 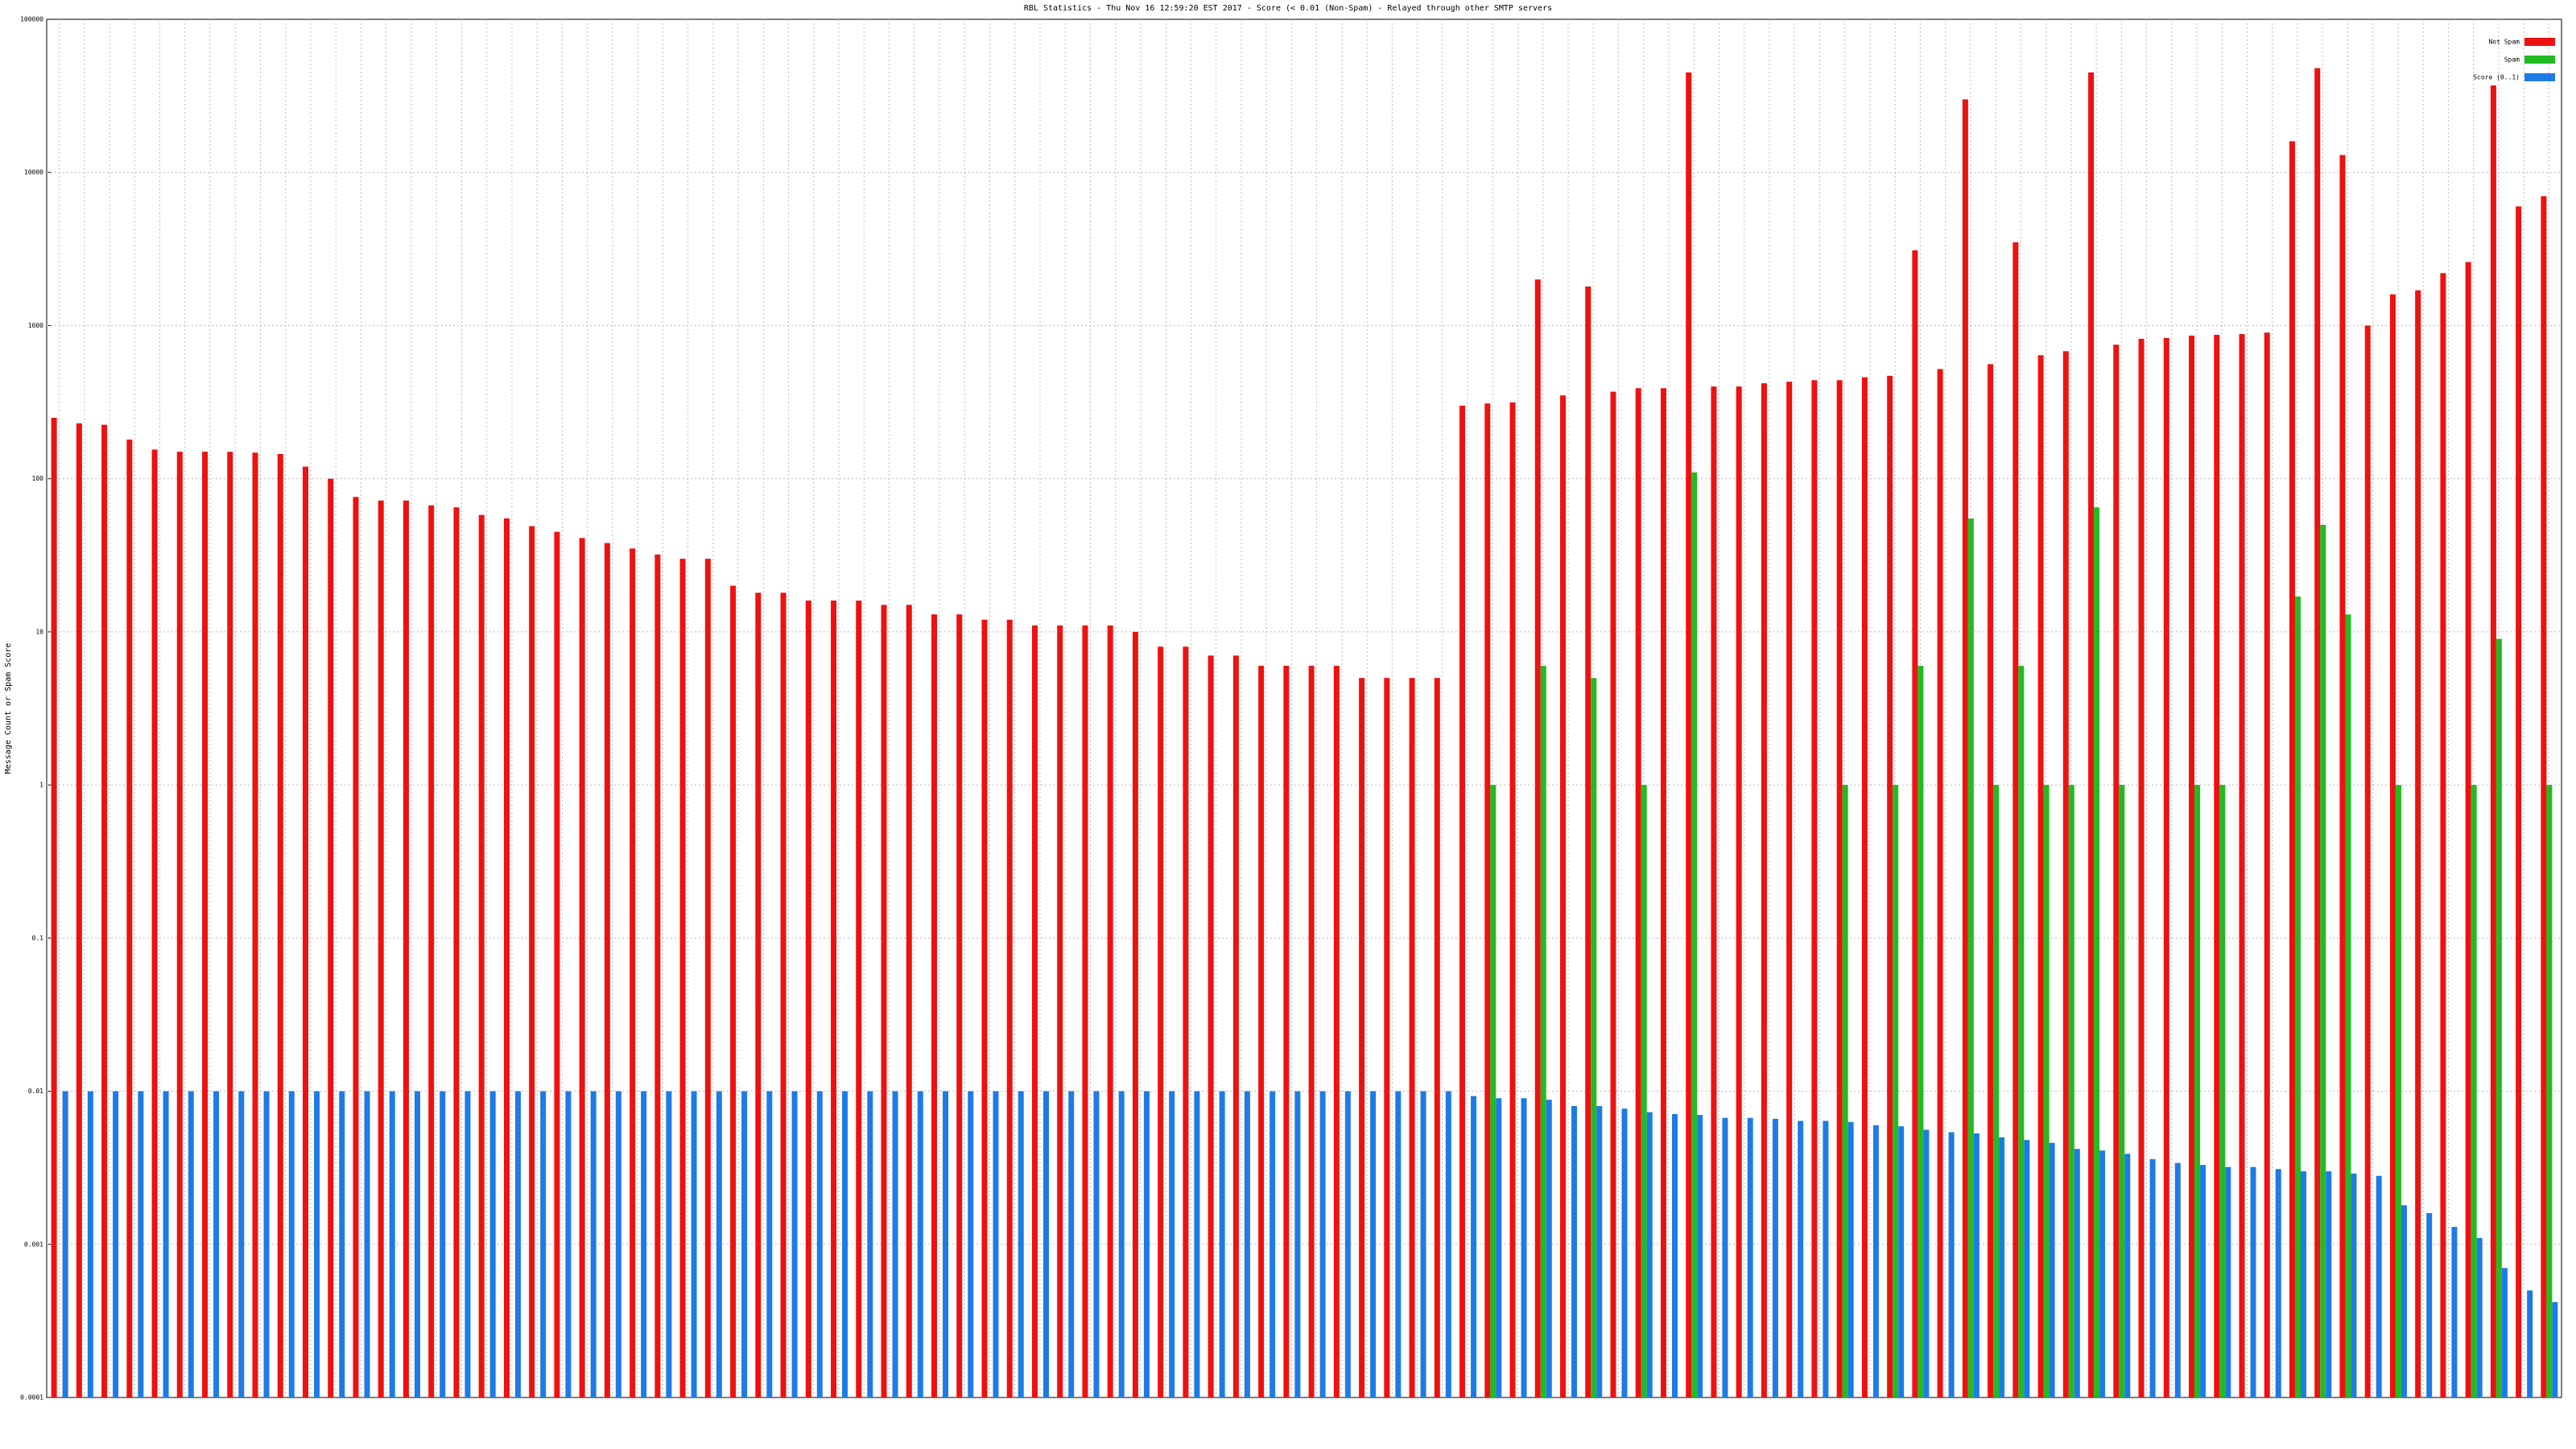 I want to click on legend-swatch, so click(x=2539, y=77).